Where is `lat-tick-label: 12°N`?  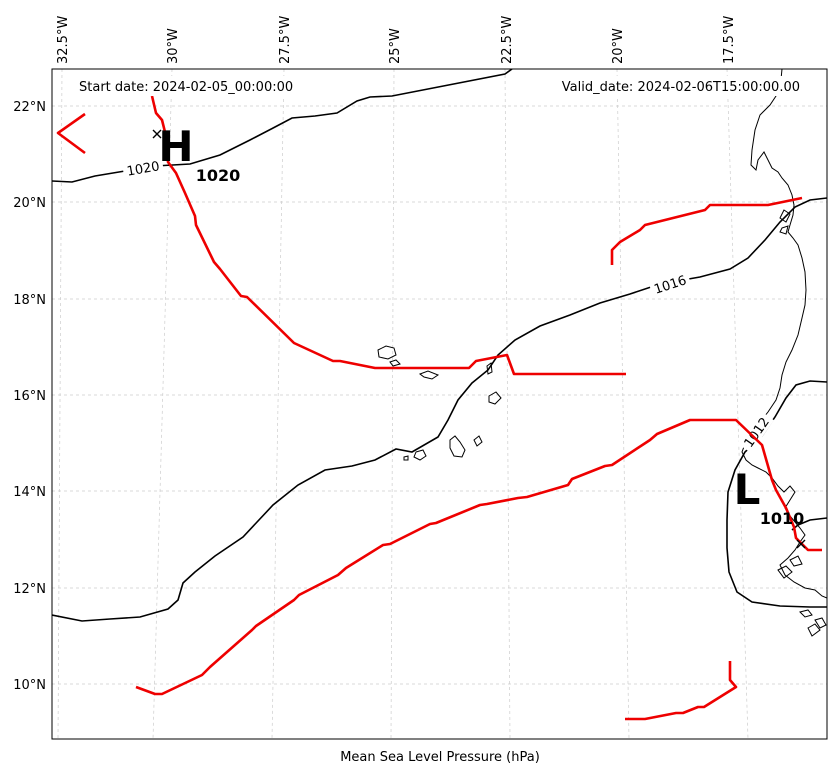 lat-tick-label: 12°N is located at coordinates (29, 589).